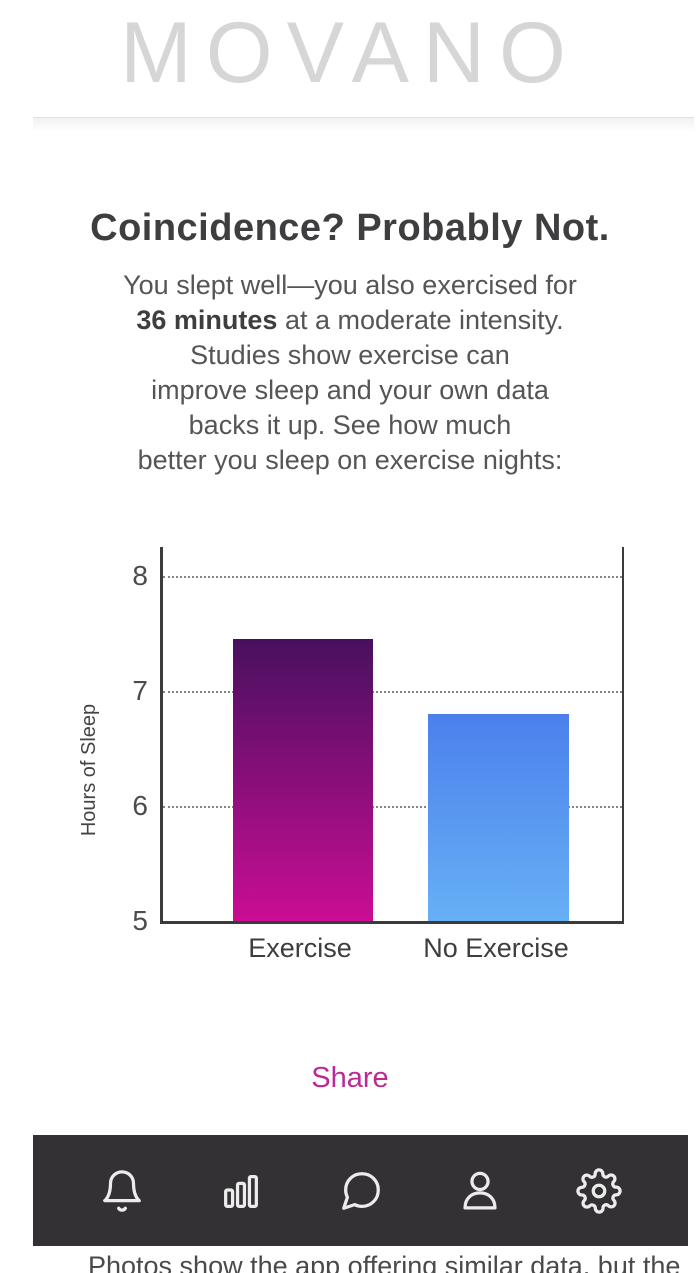  I want to click on ytick-8: 8, so click(140, 575).